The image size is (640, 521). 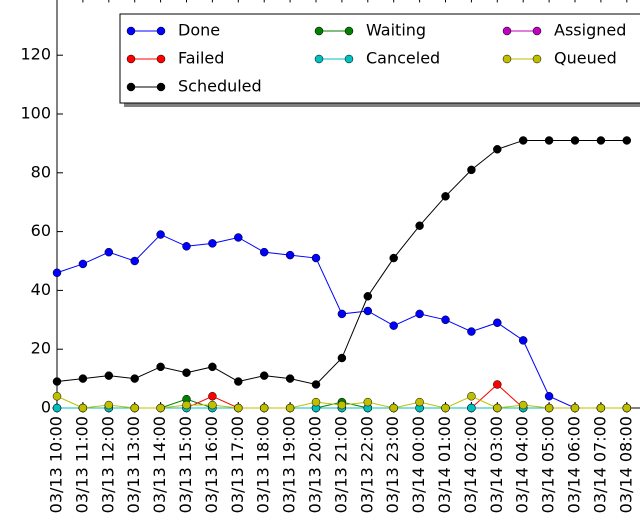 What do you see at coordinates (418, 464) in the screenshot?
I see `x-tick-label: 03/14 00:00` at bounding box center [418, 464].